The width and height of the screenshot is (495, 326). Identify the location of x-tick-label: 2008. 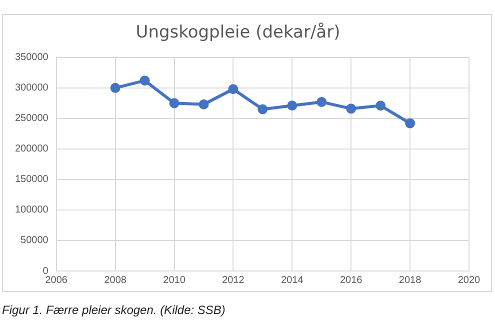
(115, 280).